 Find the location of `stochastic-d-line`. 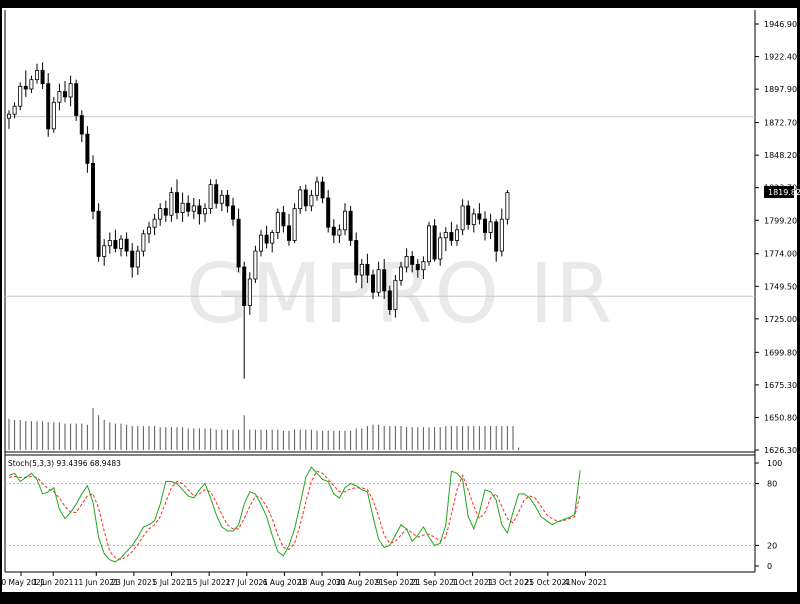

stochastic-d-line is located at coordinates (294, 515).